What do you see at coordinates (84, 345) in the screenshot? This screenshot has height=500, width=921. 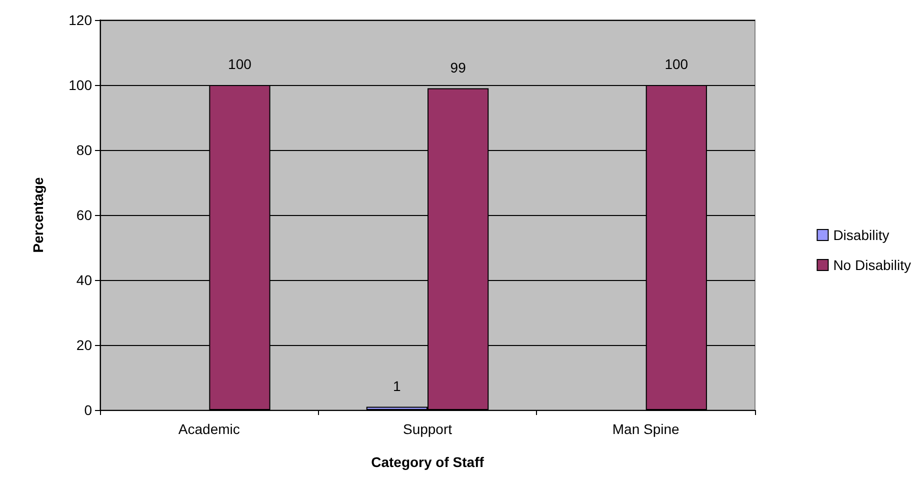 I see `y-tick-label: 20` at bounding box center [84, 345].